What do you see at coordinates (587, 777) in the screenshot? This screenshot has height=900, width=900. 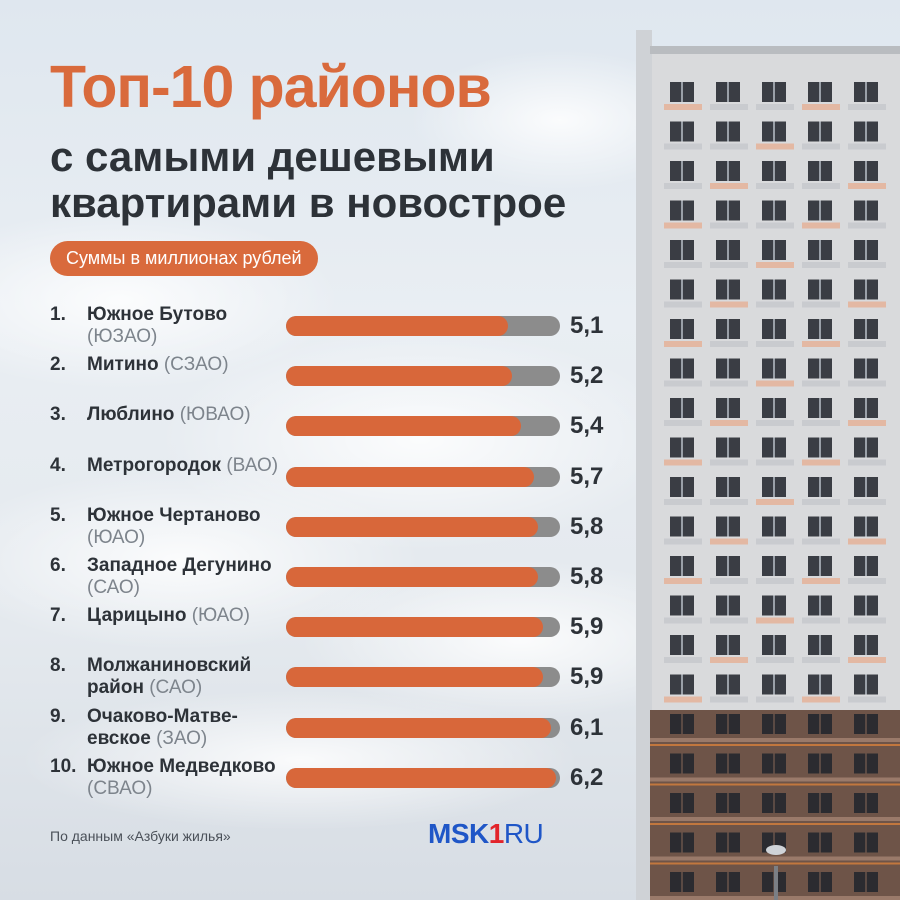 I see `bar-value-label: 6,2` at bounding box center [587, 777].